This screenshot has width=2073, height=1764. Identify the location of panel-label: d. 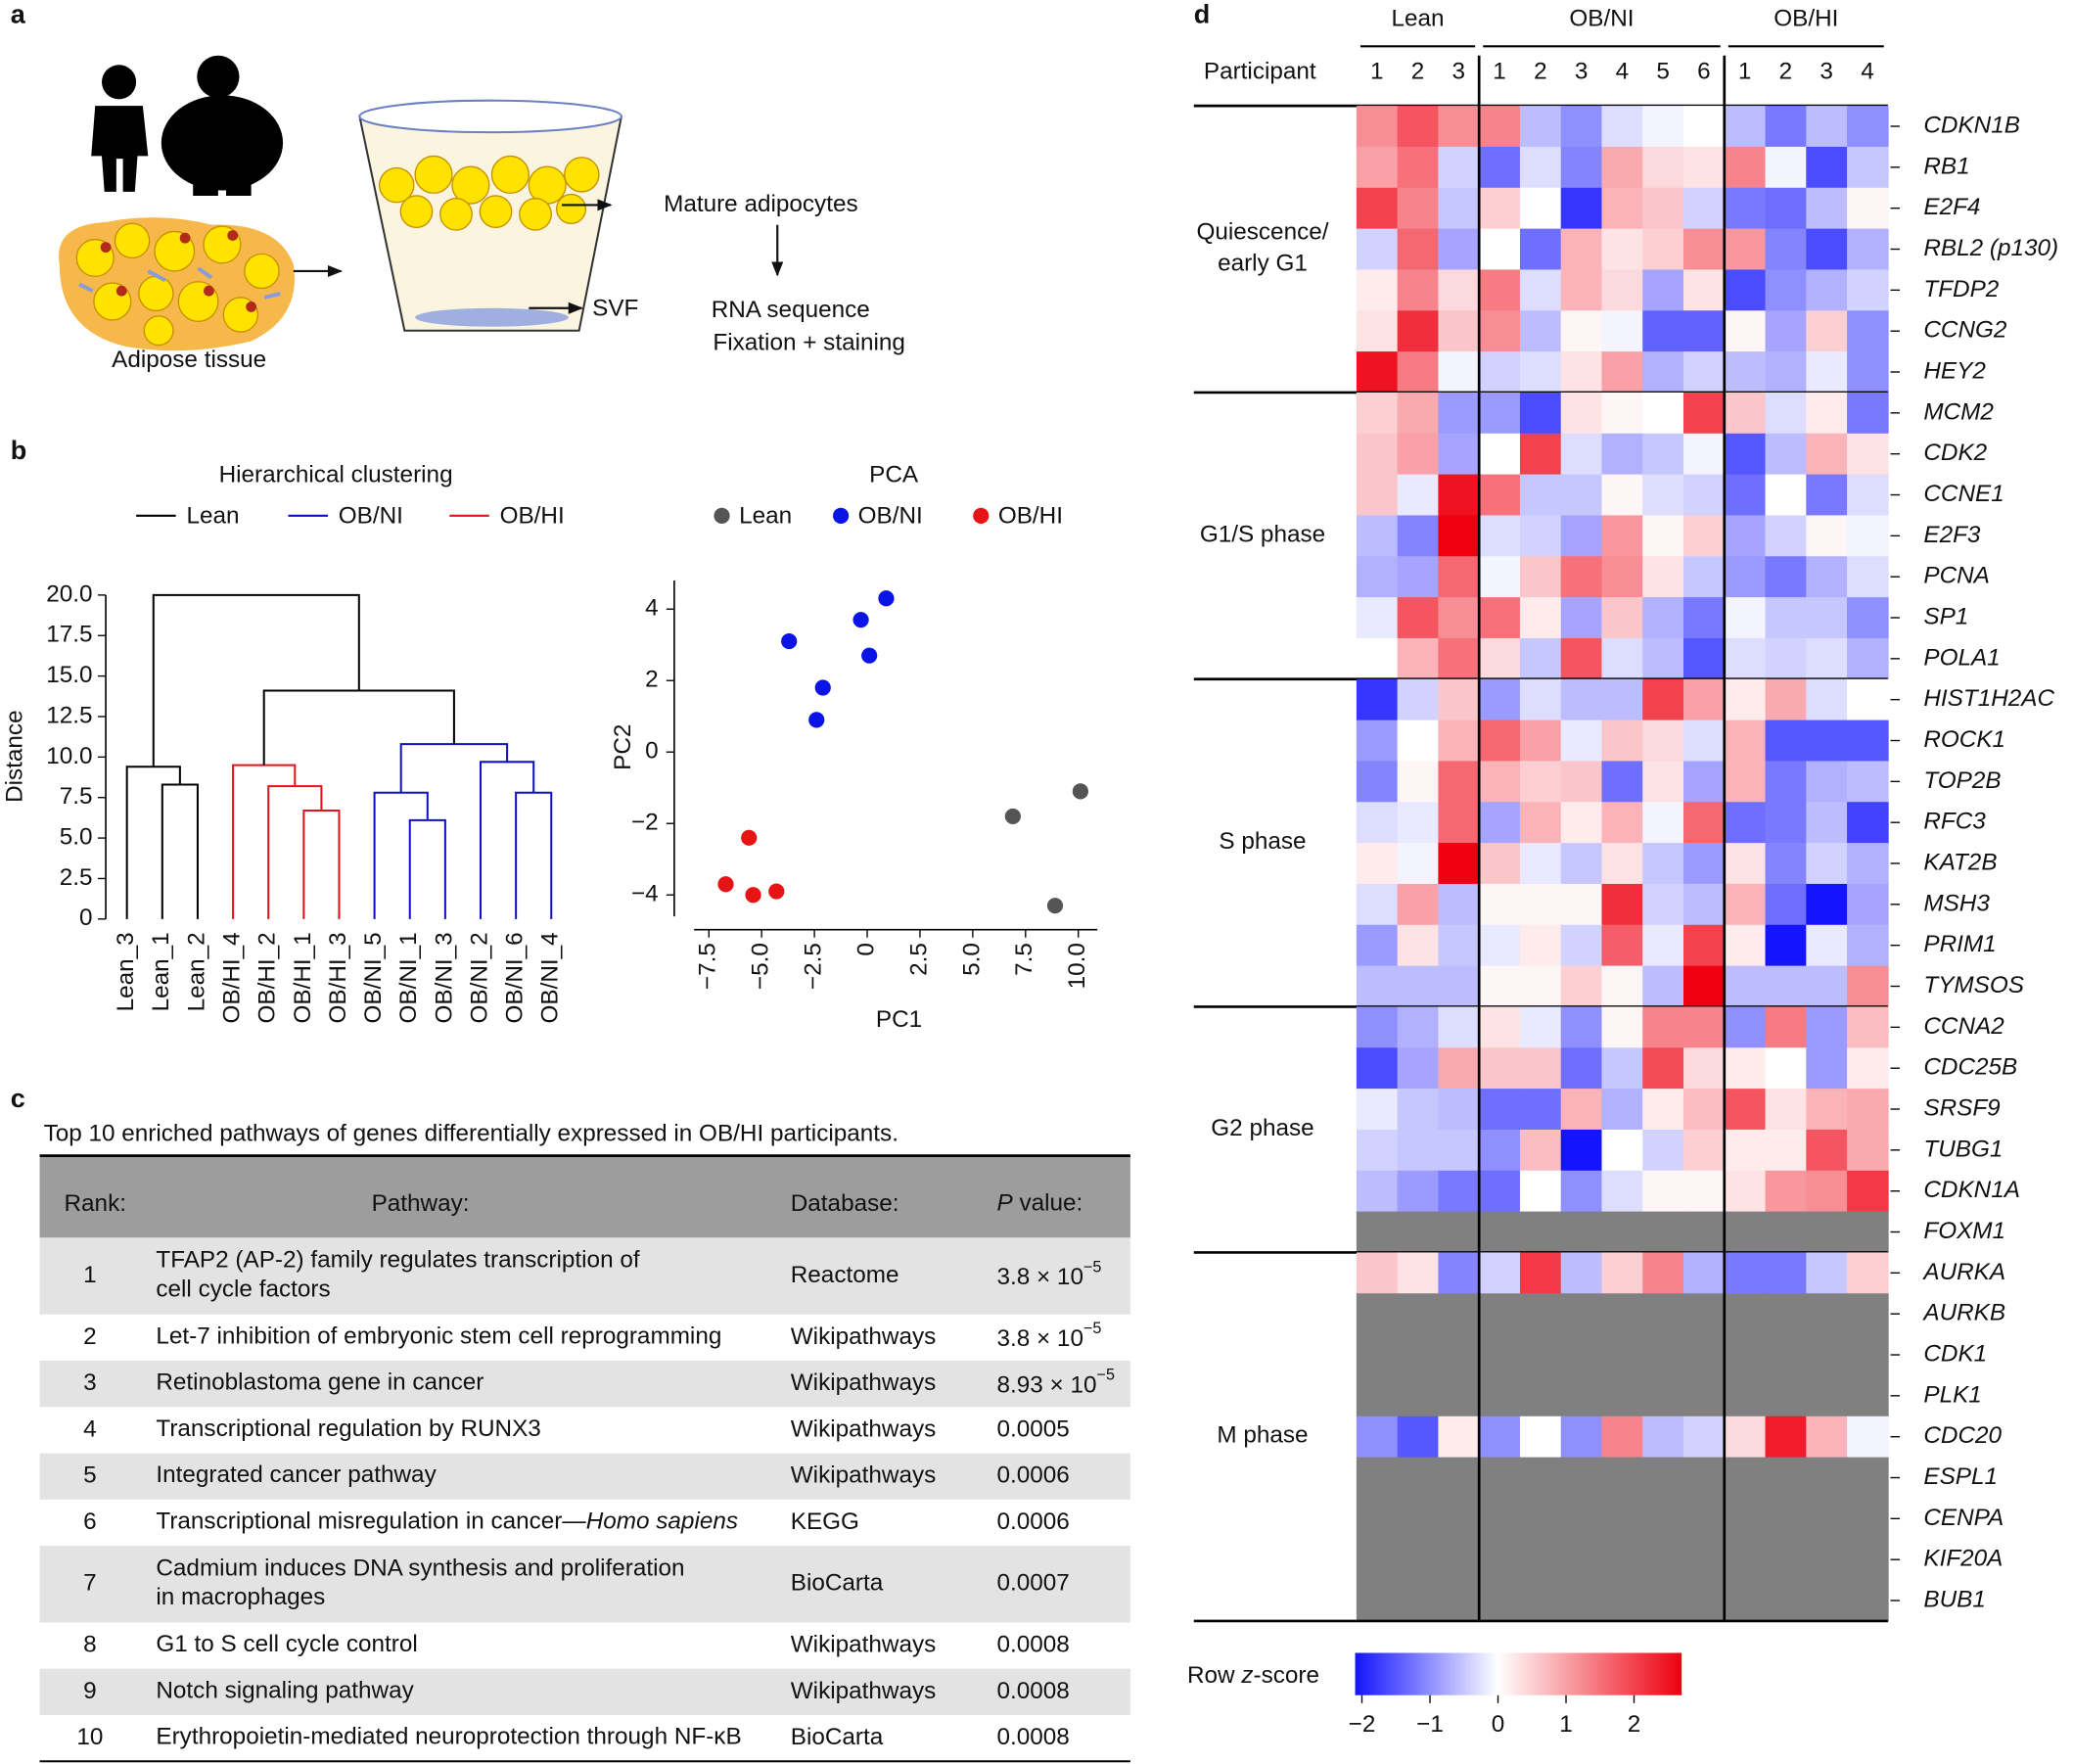
(1202, 14).